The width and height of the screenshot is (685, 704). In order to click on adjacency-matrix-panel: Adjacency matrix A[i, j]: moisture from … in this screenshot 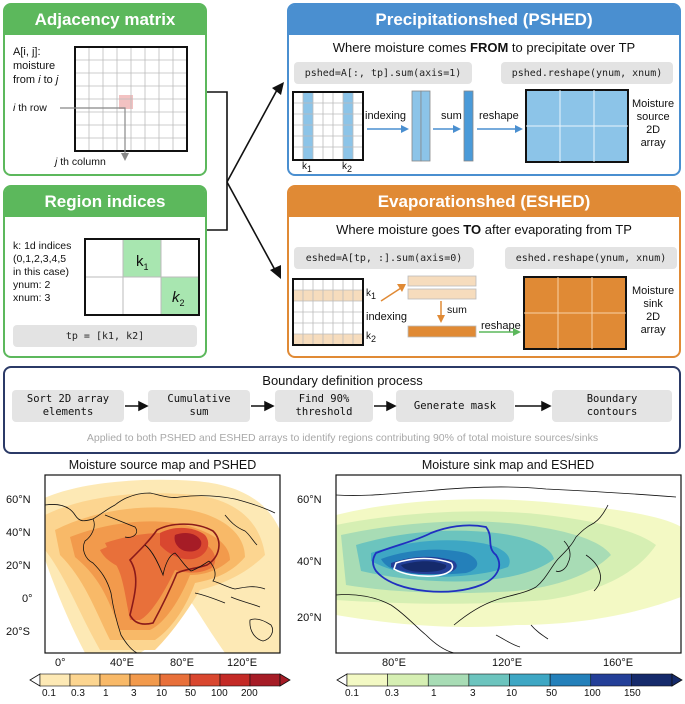, I will do `click(105, 89)`.